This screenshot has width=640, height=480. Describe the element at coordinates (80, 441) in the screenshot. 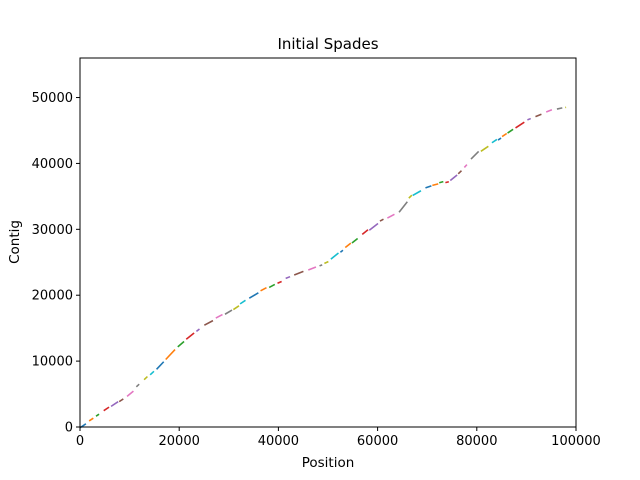

I see `x-tick-label: 0` at that location.